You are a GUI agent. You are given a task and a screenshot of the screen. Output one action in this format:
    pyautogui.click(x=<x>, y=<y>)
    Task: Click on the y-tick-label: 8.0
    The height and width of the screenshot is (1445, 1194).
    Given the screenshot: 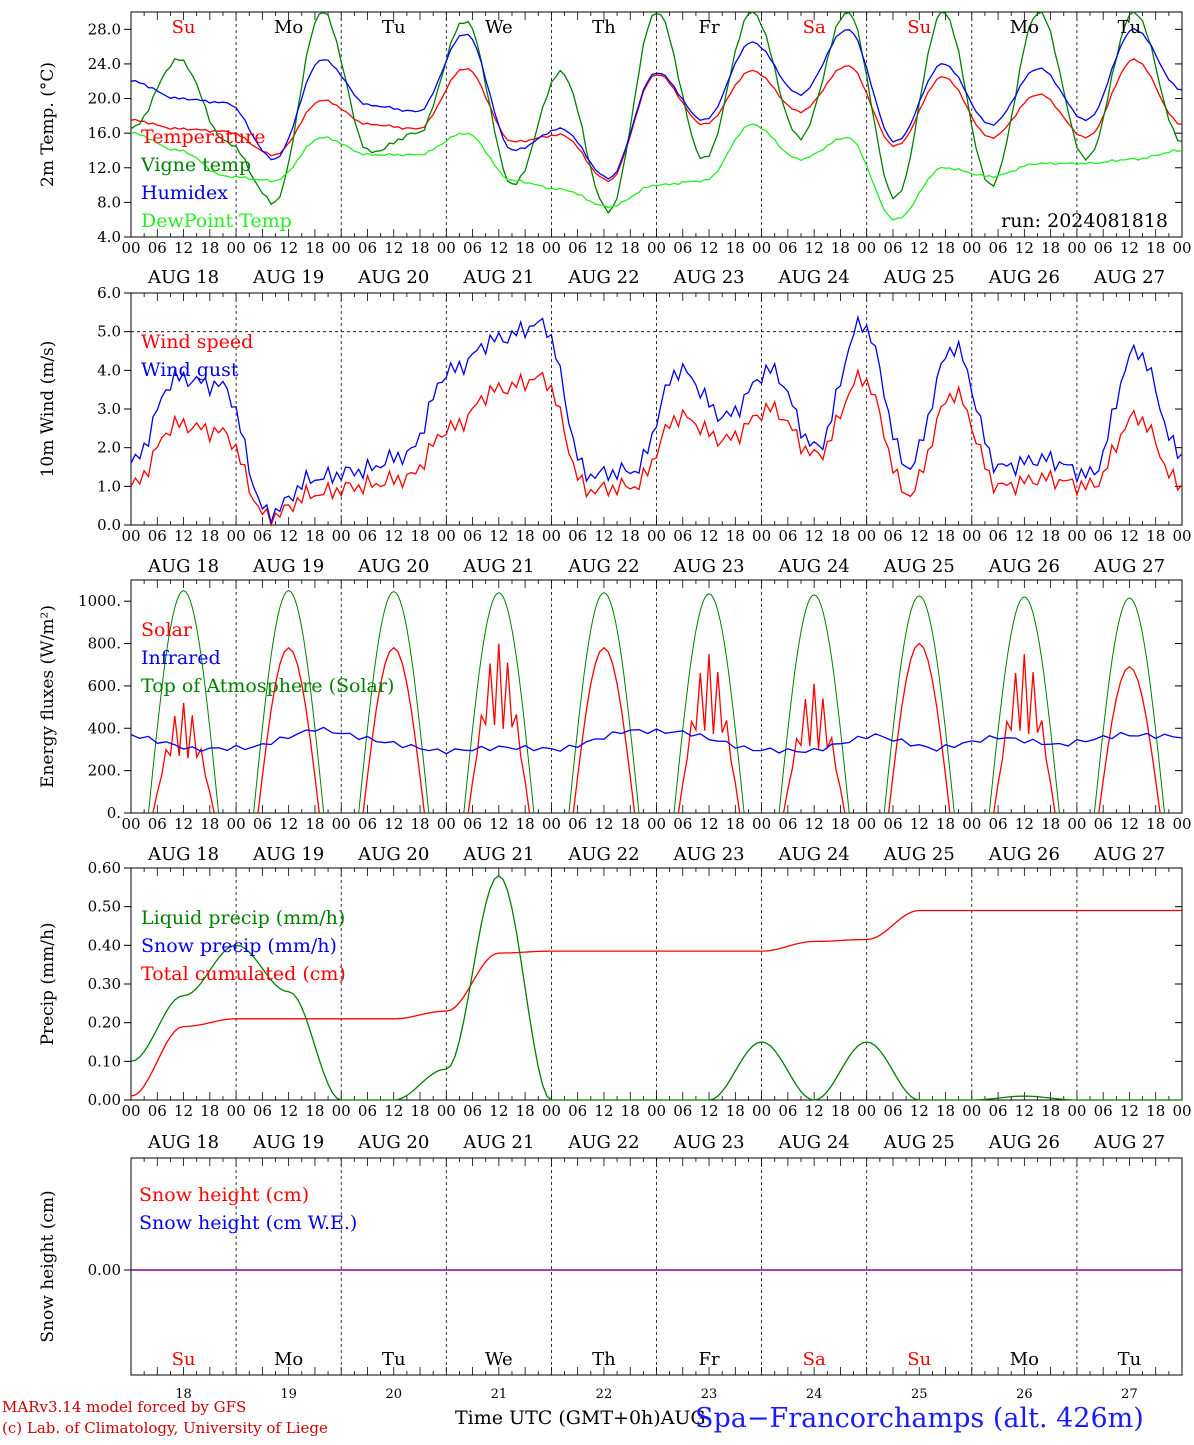 What is the action you would take?
    pyautogui.click(x=109, y=202)
    